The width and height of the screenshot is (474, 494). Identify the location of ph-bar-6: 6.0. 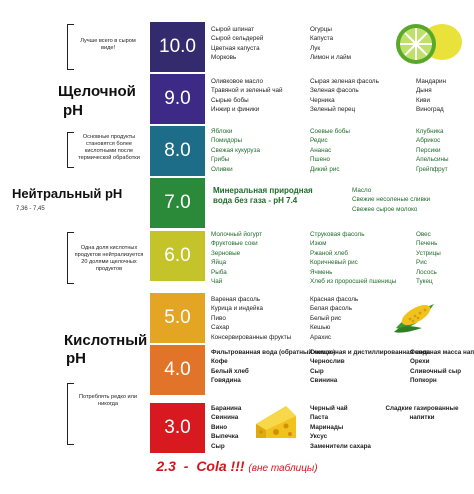
(177, 256).